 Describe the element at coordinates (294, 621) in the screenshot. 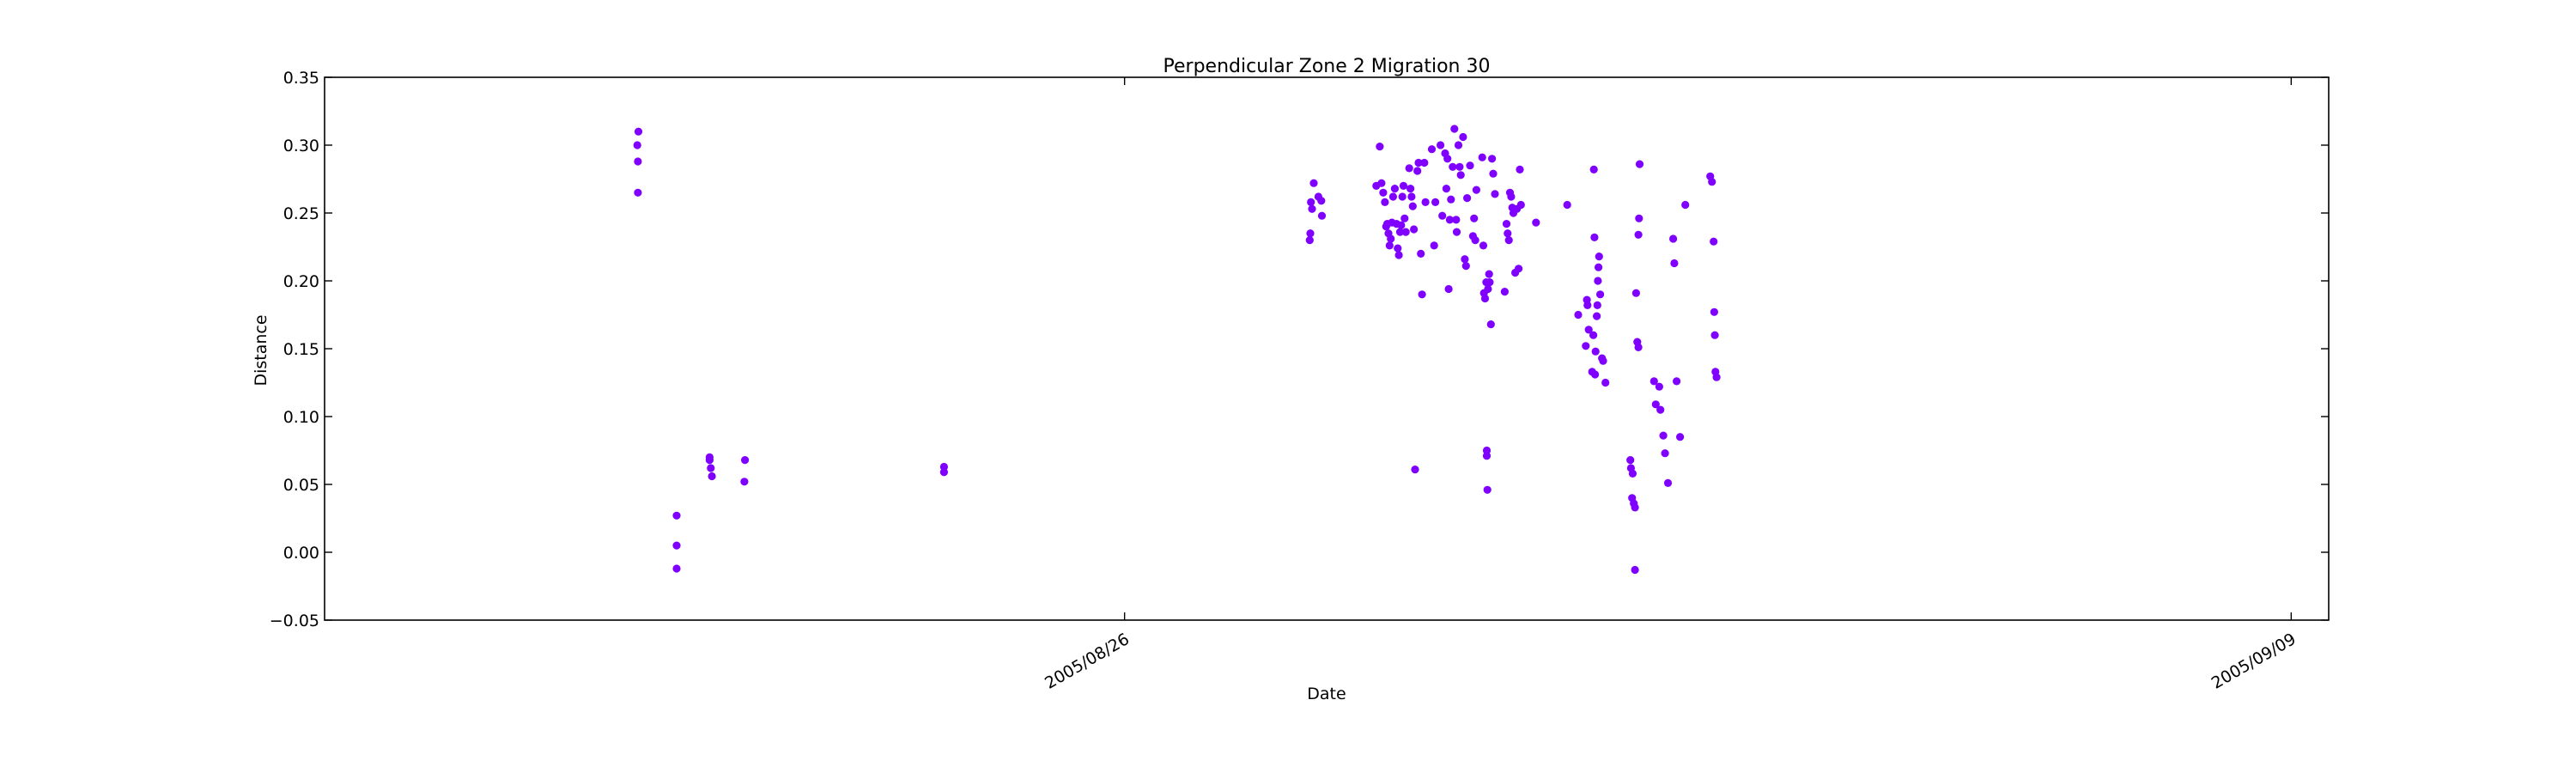

I see `y-tick-label: −0.05` at that location.